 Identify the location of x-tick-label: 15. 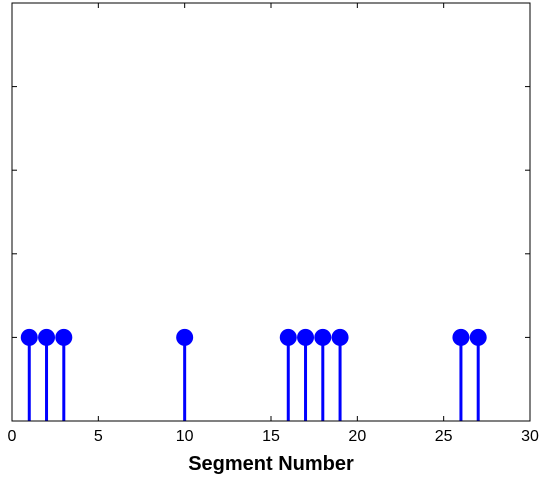
(271, 436).